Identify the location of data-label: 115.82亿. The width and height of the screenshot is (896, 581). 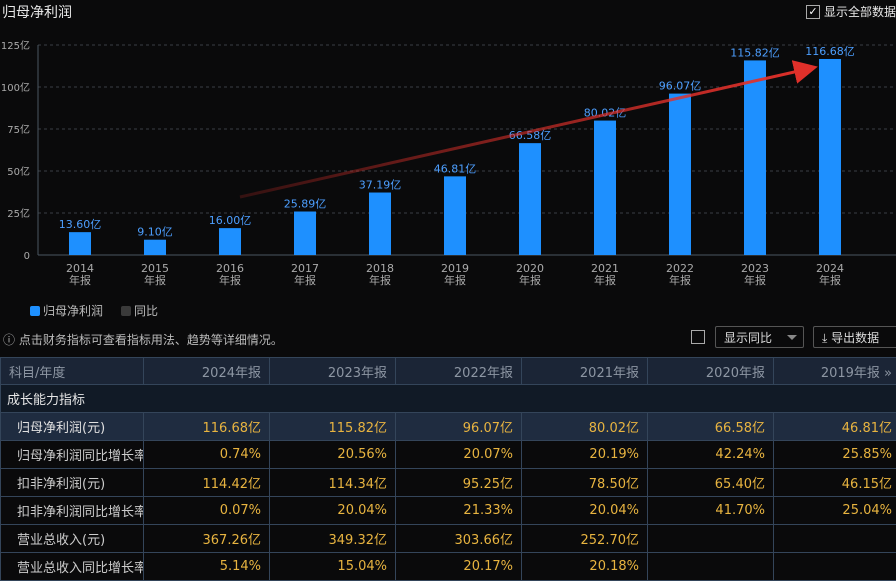
(755, 52).